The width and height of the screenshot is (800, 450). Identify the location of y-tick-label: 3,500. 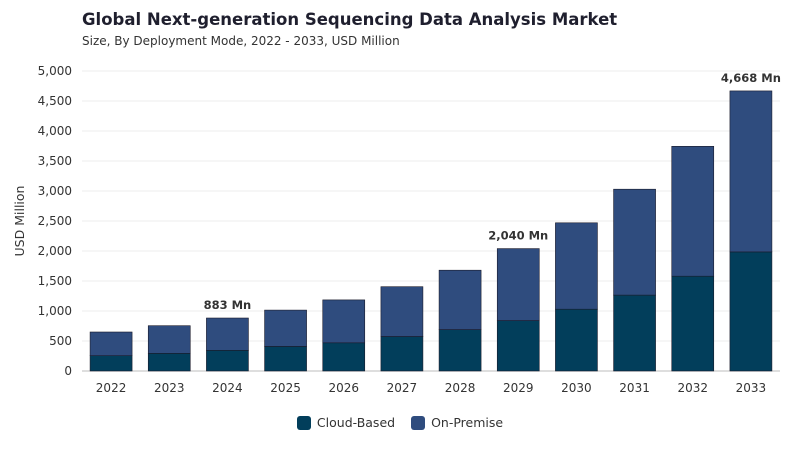
(55, 161).